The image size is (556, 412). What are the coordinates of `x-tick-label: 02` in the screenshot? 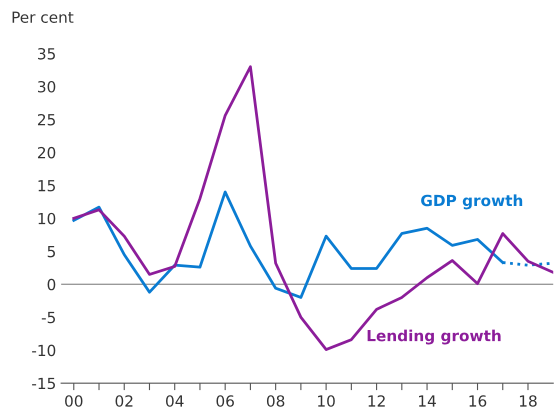 It's located at (124, 401).